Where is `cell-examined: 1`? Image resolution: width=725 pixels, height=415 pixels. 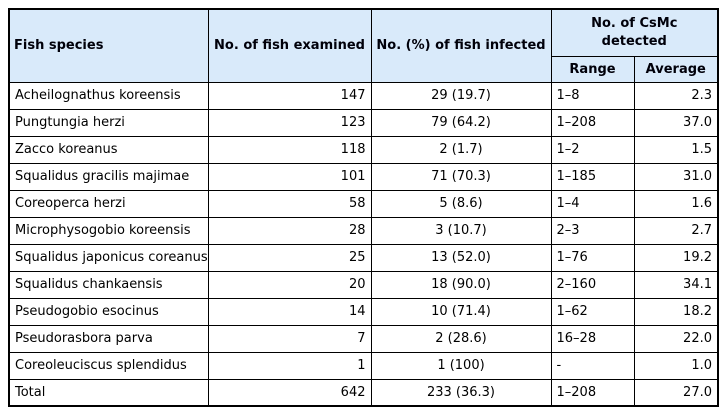
cell-examined: 1 is located at coordinates (289, 365).